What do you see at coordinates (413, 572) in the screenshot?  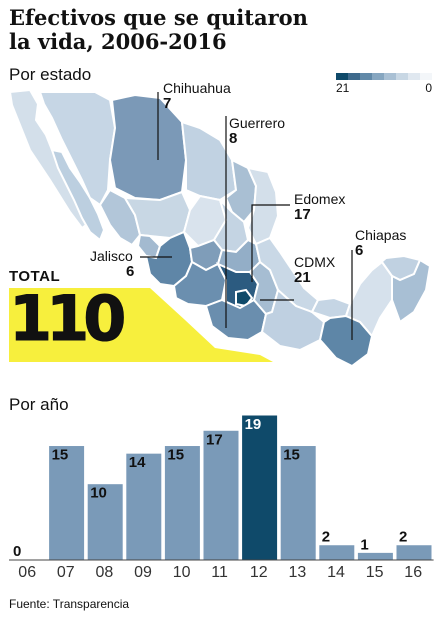 I see `x-tick-label: 16` at bounding box center [413, 572].